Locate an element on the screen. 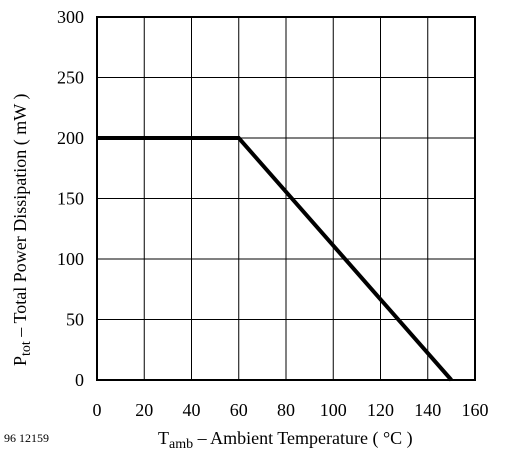 The image size is (517, 456). x-tick-label: 100 is located at coordinates (333, 410).